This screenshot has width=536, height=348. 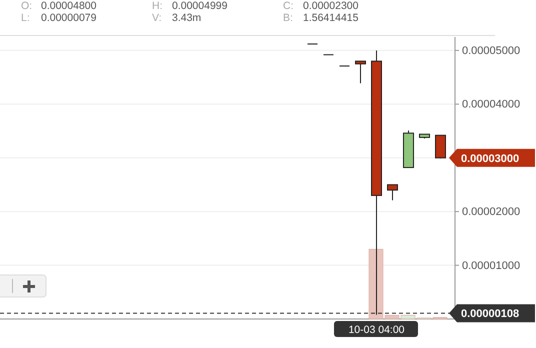 What do you see at coordinates (157, 6) in the screenshot?
I see `text: H:` at bounding box center [157, 6].